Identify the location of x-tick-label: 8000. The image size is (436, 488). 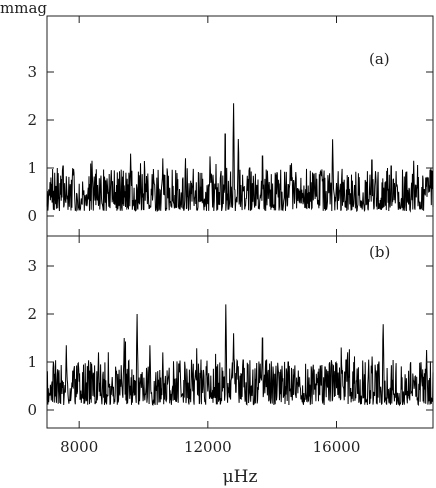
(79, 447).